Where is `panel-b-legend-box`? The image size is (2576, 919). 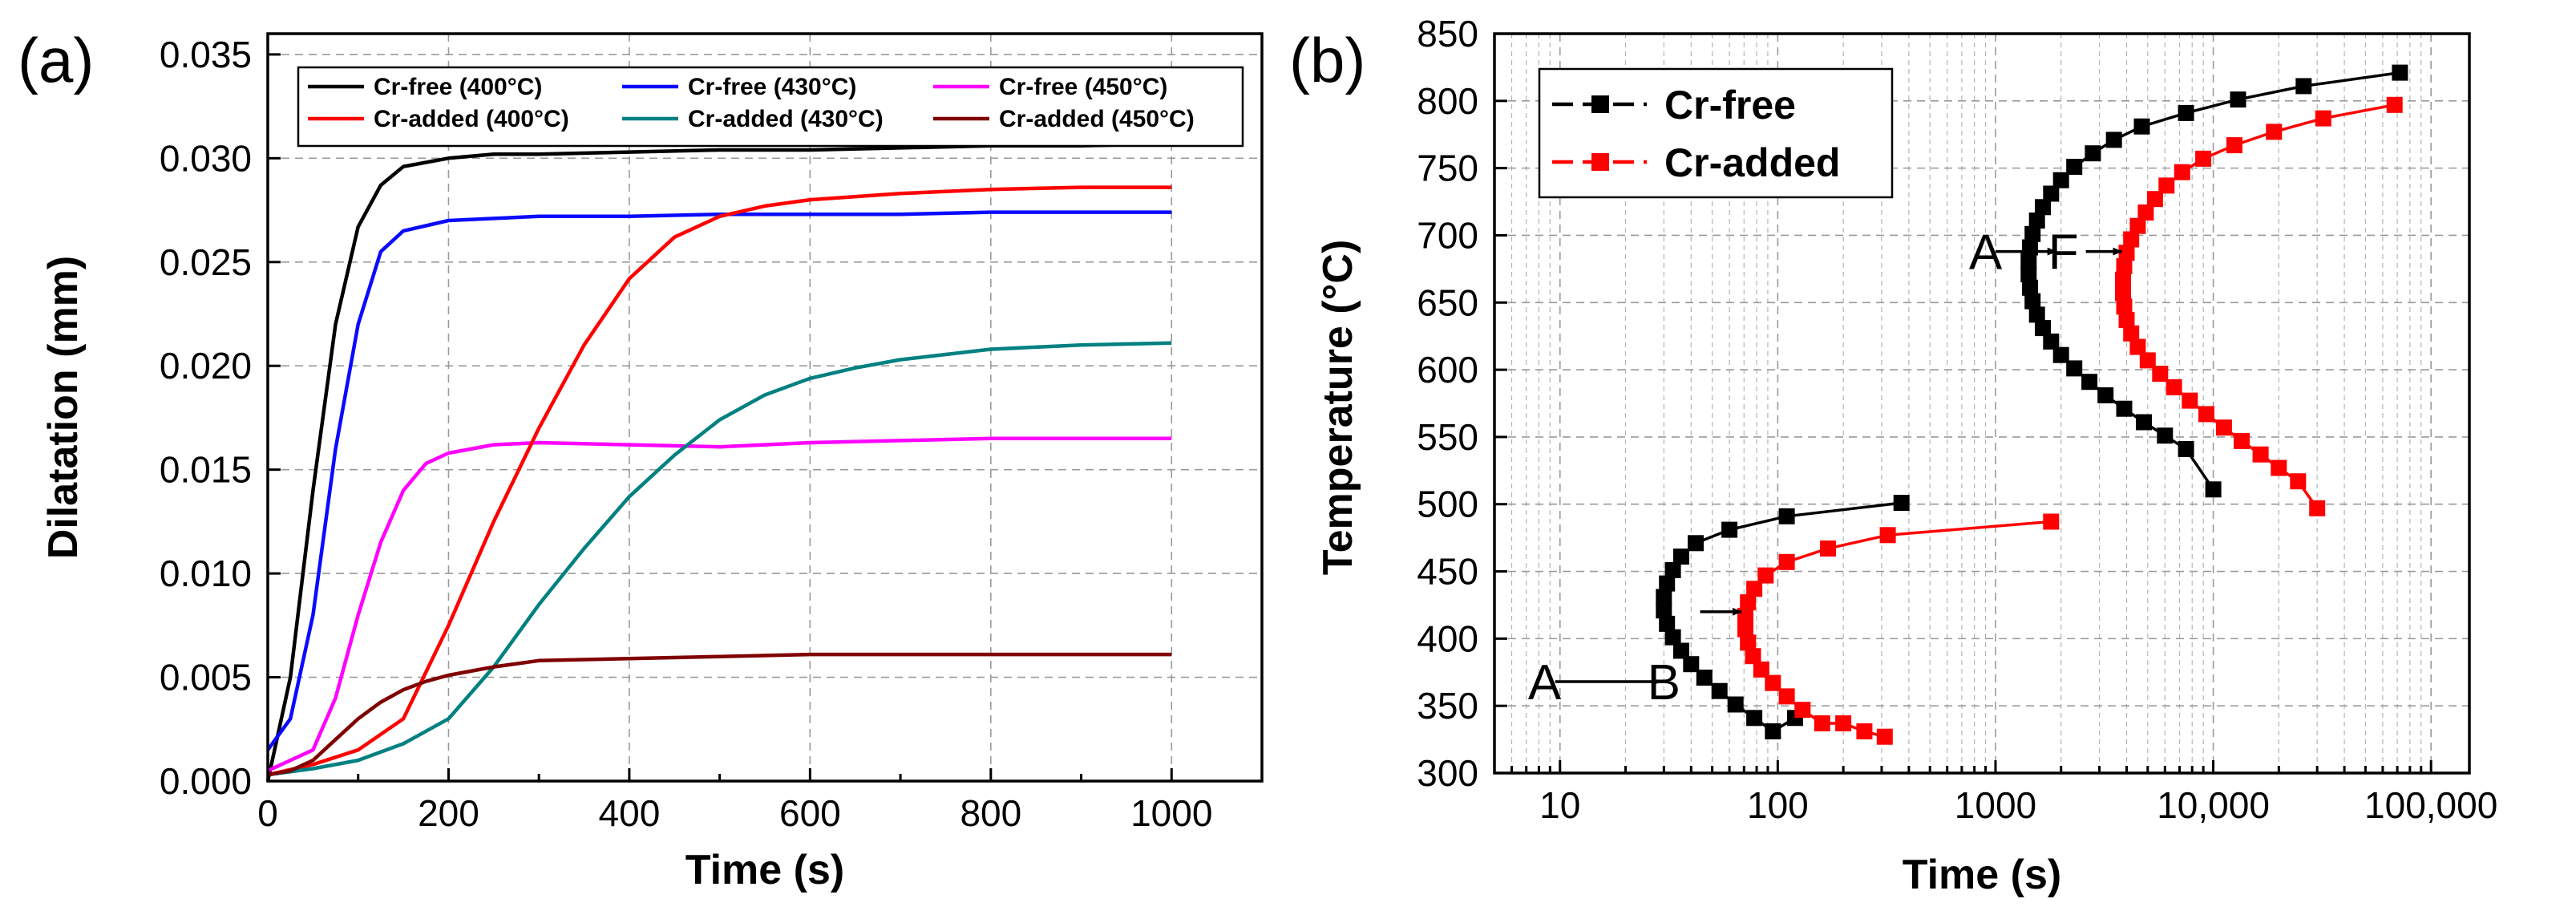
panel-b-legend-box is located at coordinates (1716, 133).